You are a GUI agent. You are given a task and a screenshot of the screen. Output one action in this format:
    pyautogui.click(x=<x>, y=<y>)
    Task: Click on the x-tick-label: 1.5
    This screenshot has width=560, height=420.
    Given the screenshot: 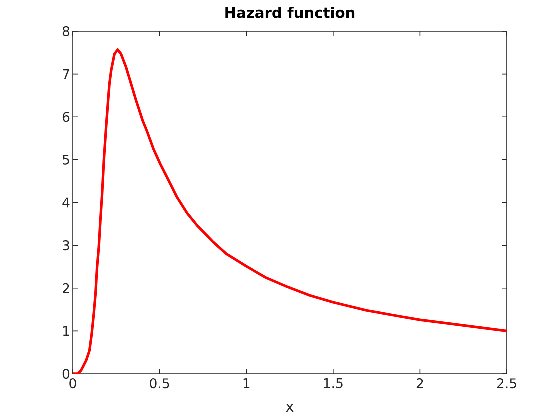 What is the action you would take?
    pyautogui.click(x=333, y=383)
    